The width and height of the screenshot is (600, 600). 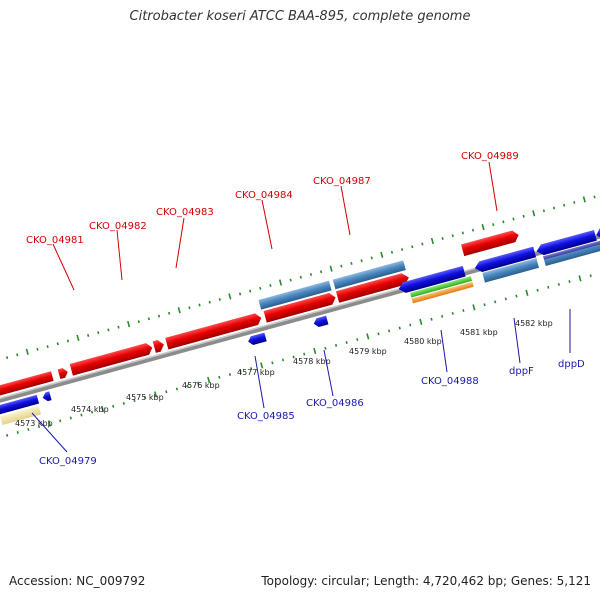 I want to click on gene-cko-04979-arrow, so click(x=20, y=404).